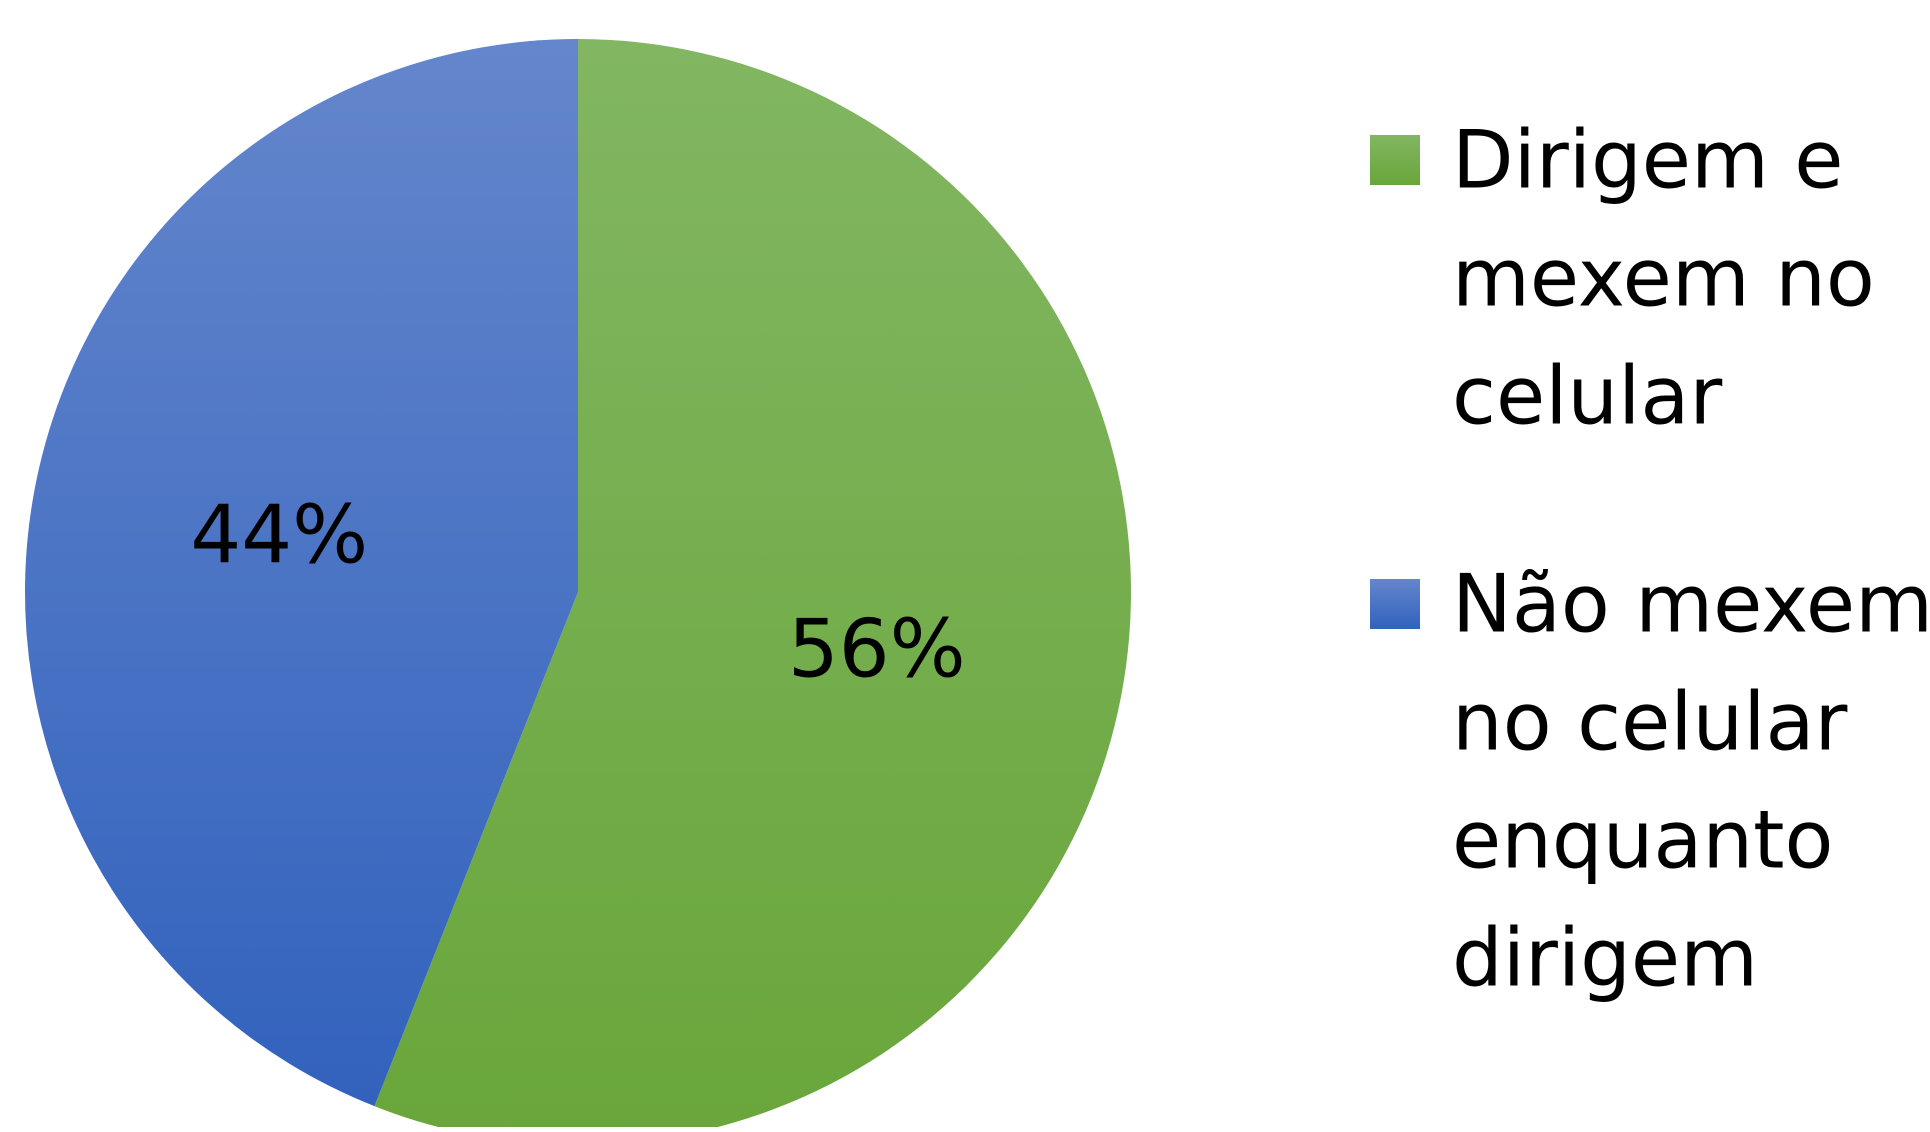 The image size is (1930, 1132). I want to click on legend-label-2-line-3: enquanto, so click(1642, 840).